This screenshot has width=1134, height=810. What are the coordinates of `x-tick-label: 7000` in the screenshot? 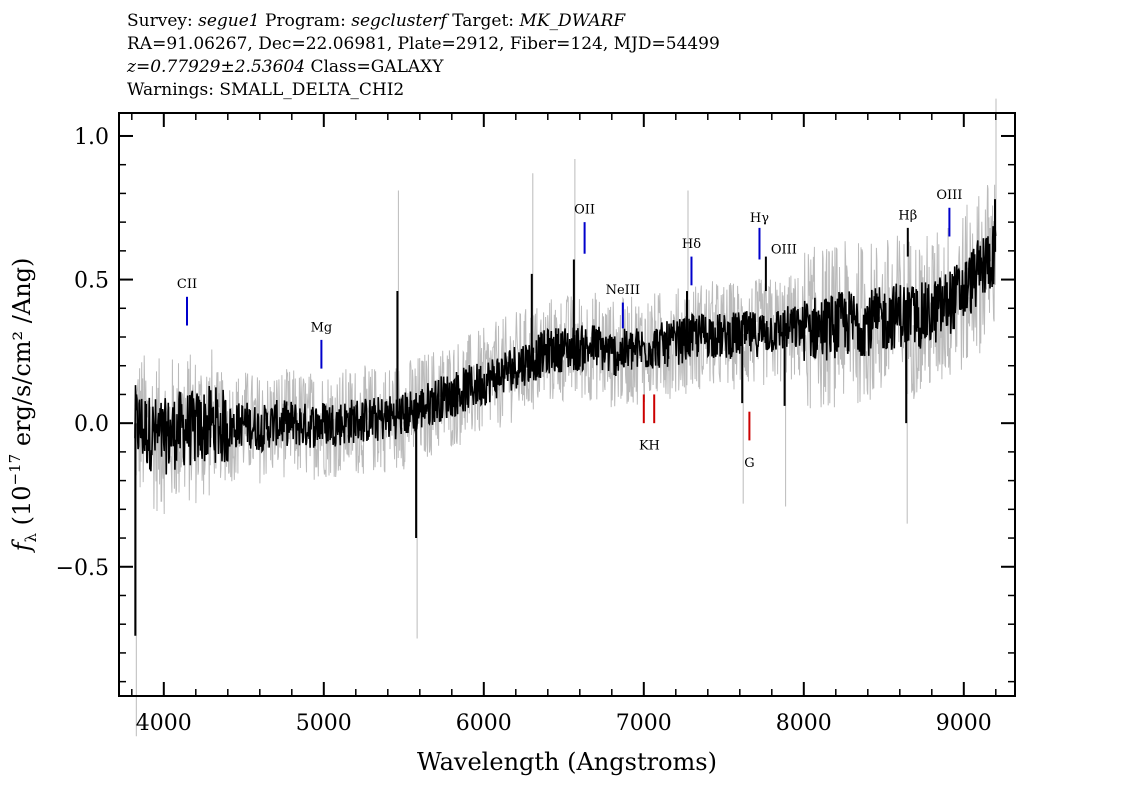 It's located at (644, 723).